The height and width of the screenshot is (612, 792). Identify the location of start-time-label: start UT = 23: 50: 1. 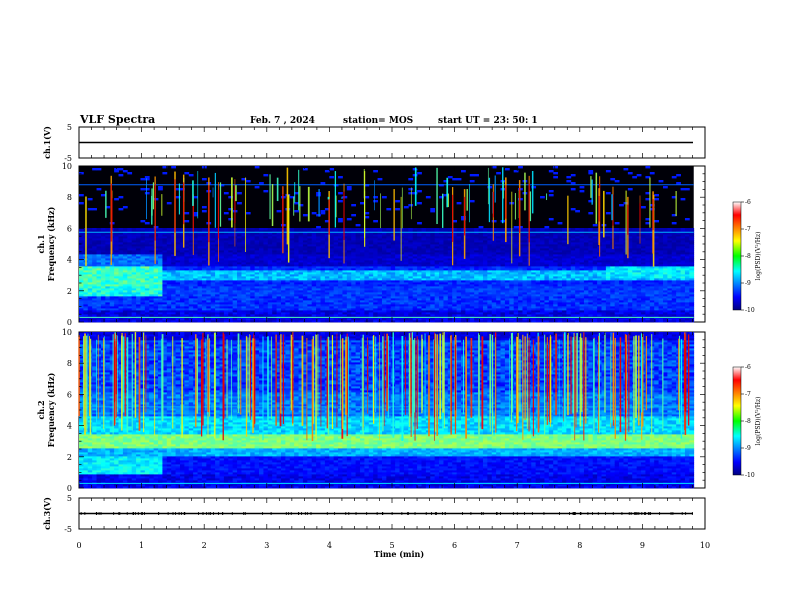
(488, 121).